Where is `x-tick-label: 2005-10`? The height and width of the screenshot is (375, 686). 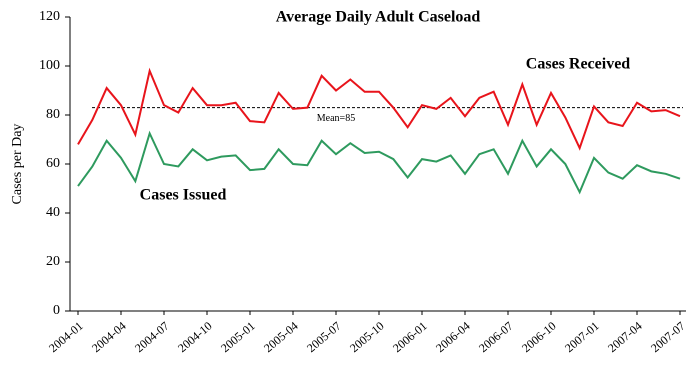 x-tick-label: 2005-10 is located at coordinates (367, 337).